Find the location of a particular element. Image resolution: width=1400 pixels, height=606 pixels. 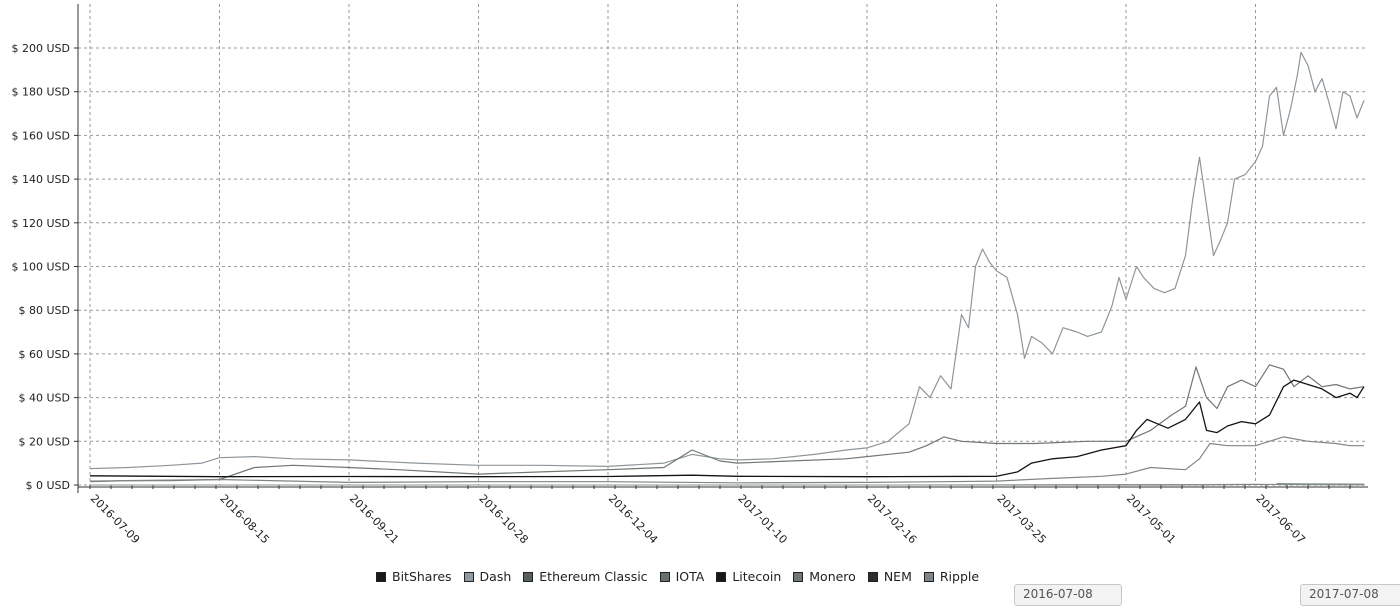

y-tick-label: $ 140 USD is located at coordinates (41, 179).